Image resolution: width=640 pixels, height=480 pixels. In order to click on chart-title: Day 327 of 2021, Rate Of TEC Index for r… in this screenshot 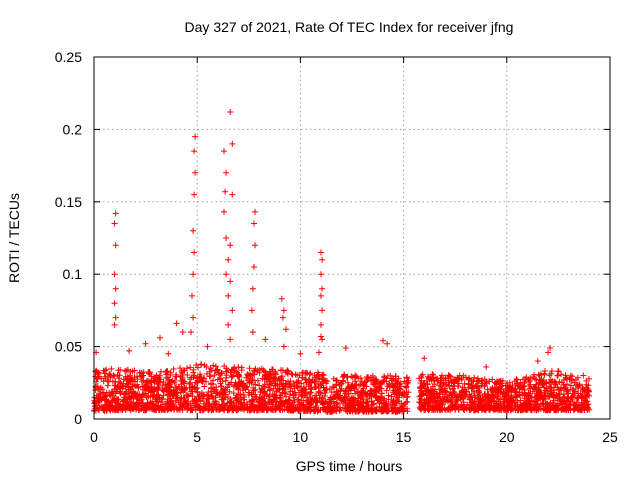, I will do `click(349, 27)`.